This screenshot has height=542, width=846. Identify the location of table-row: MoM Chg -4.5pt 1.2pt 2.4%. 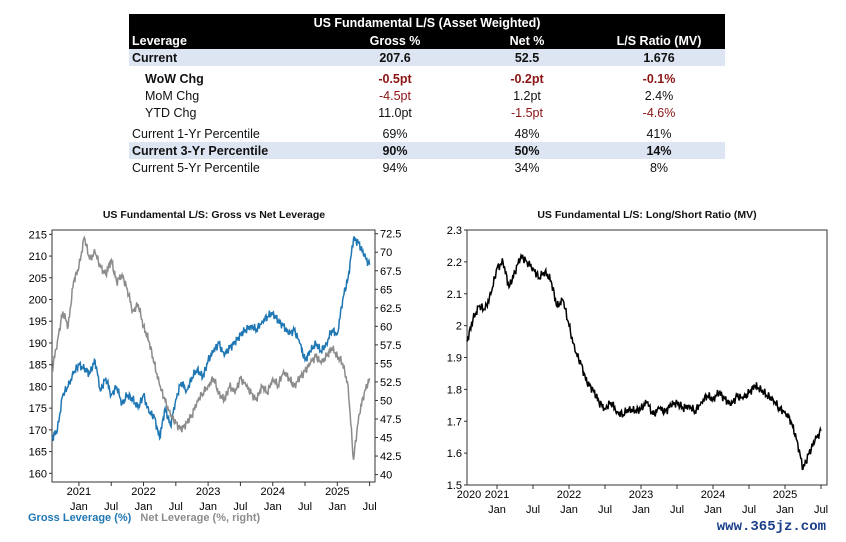
(427, 95).